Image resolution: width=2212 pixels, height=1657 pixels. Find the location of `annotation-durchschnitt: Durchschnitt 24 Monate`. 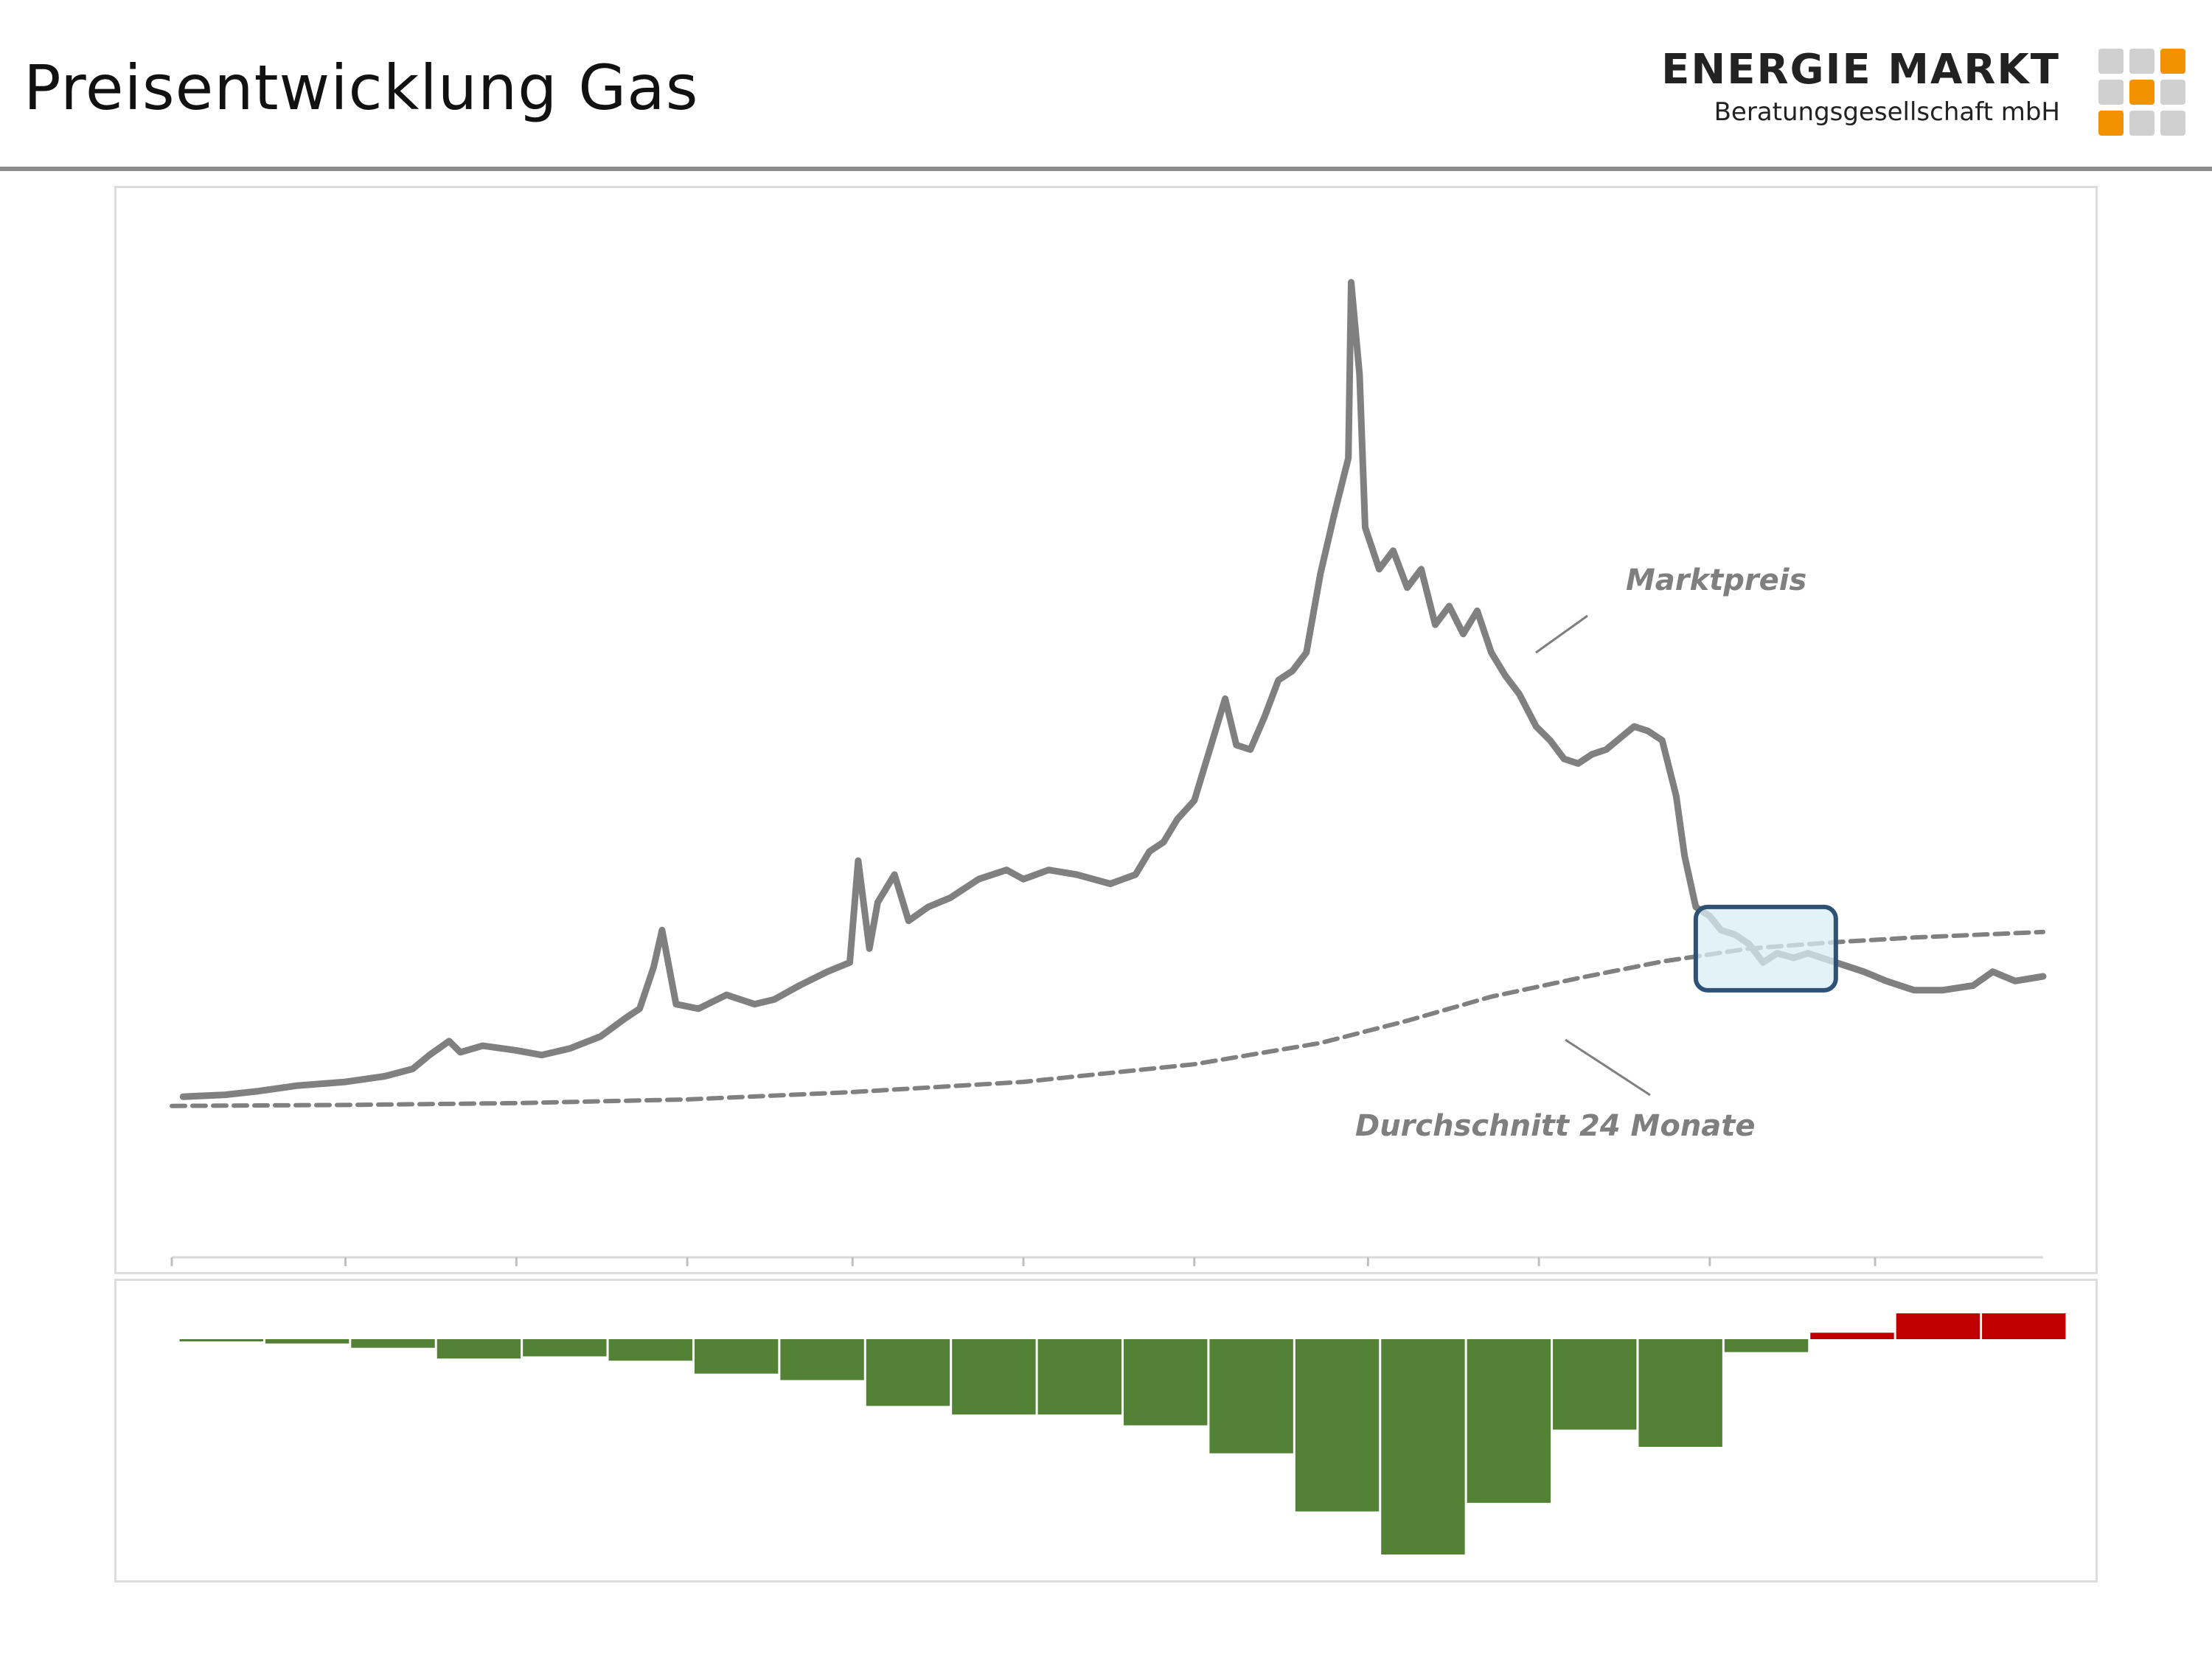

annotation-durchschnitt: Durchschnitt 24 Monate is located at coordinates (1555, 1126).